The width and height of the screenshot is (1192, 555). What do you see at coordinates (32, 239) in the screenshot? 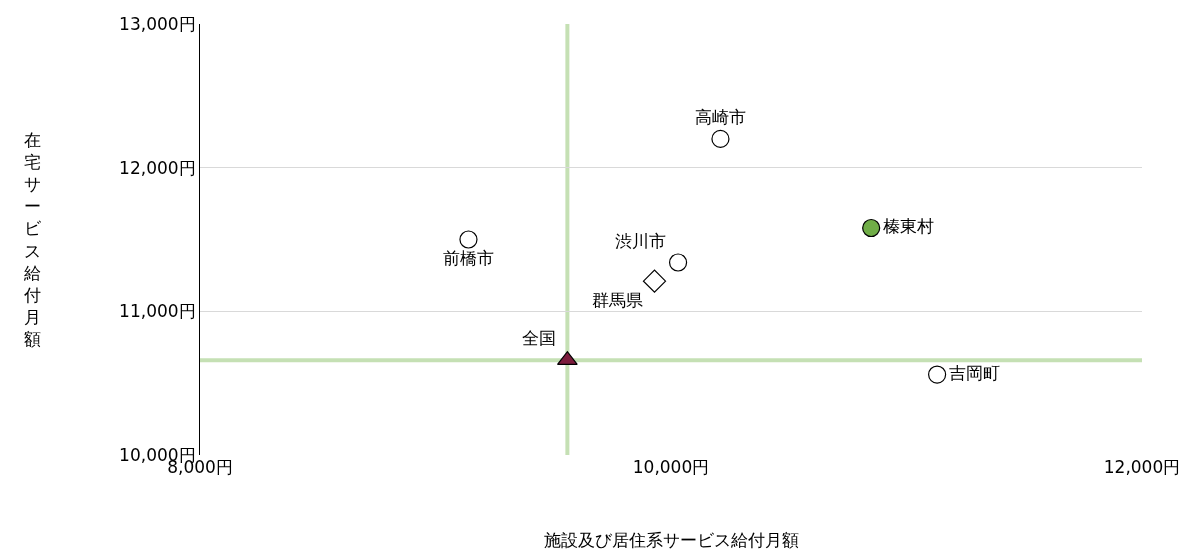
I see `text: 在宅サービス給付月額` at bounding box center [32, 239].